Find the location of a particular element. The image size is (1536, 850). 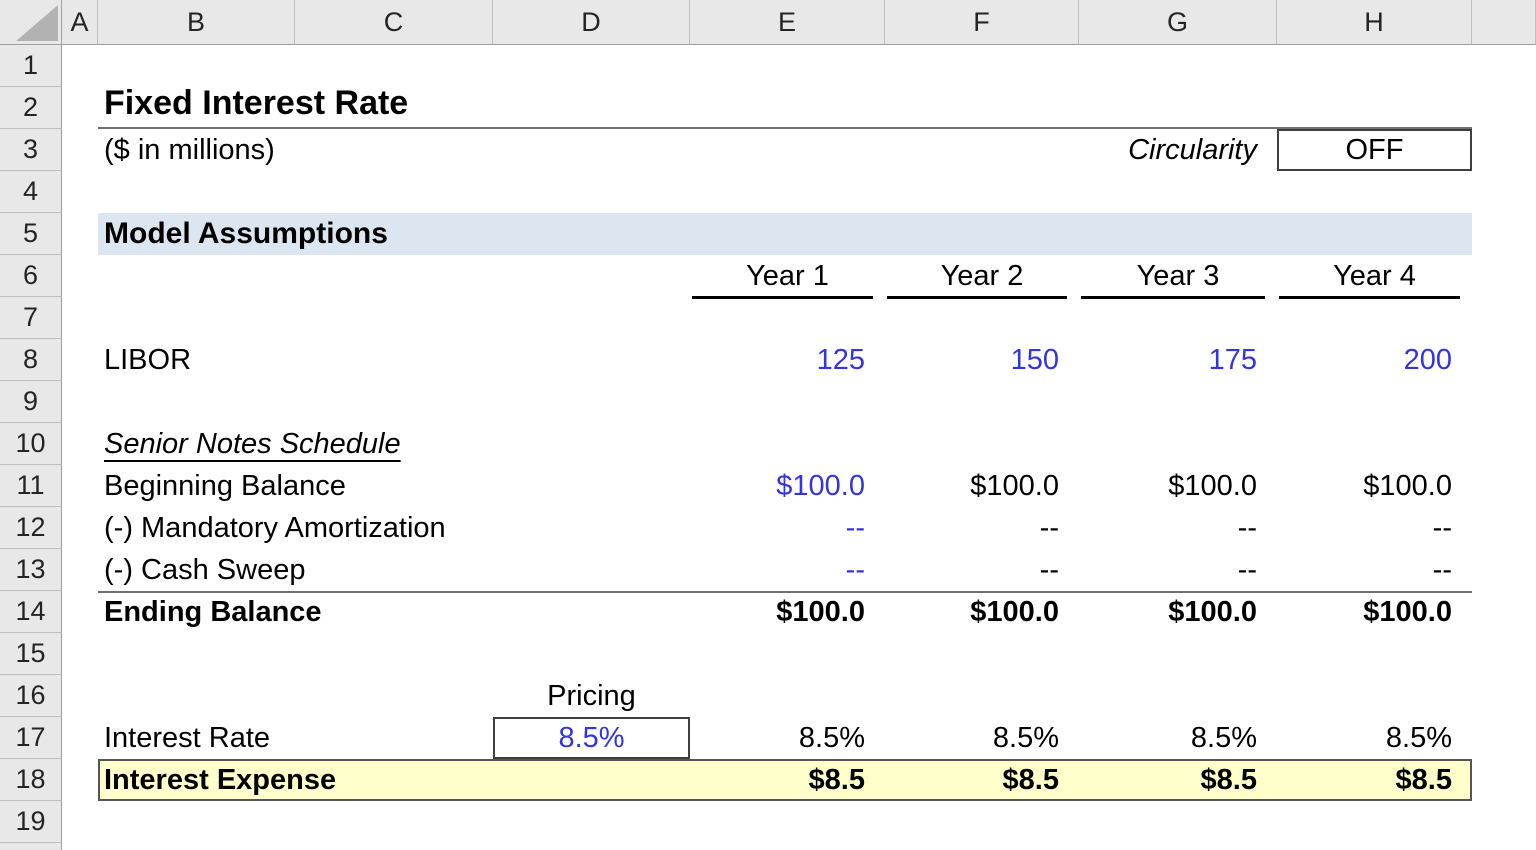

row-header-18: 18 is located at coordinates (31, 780).